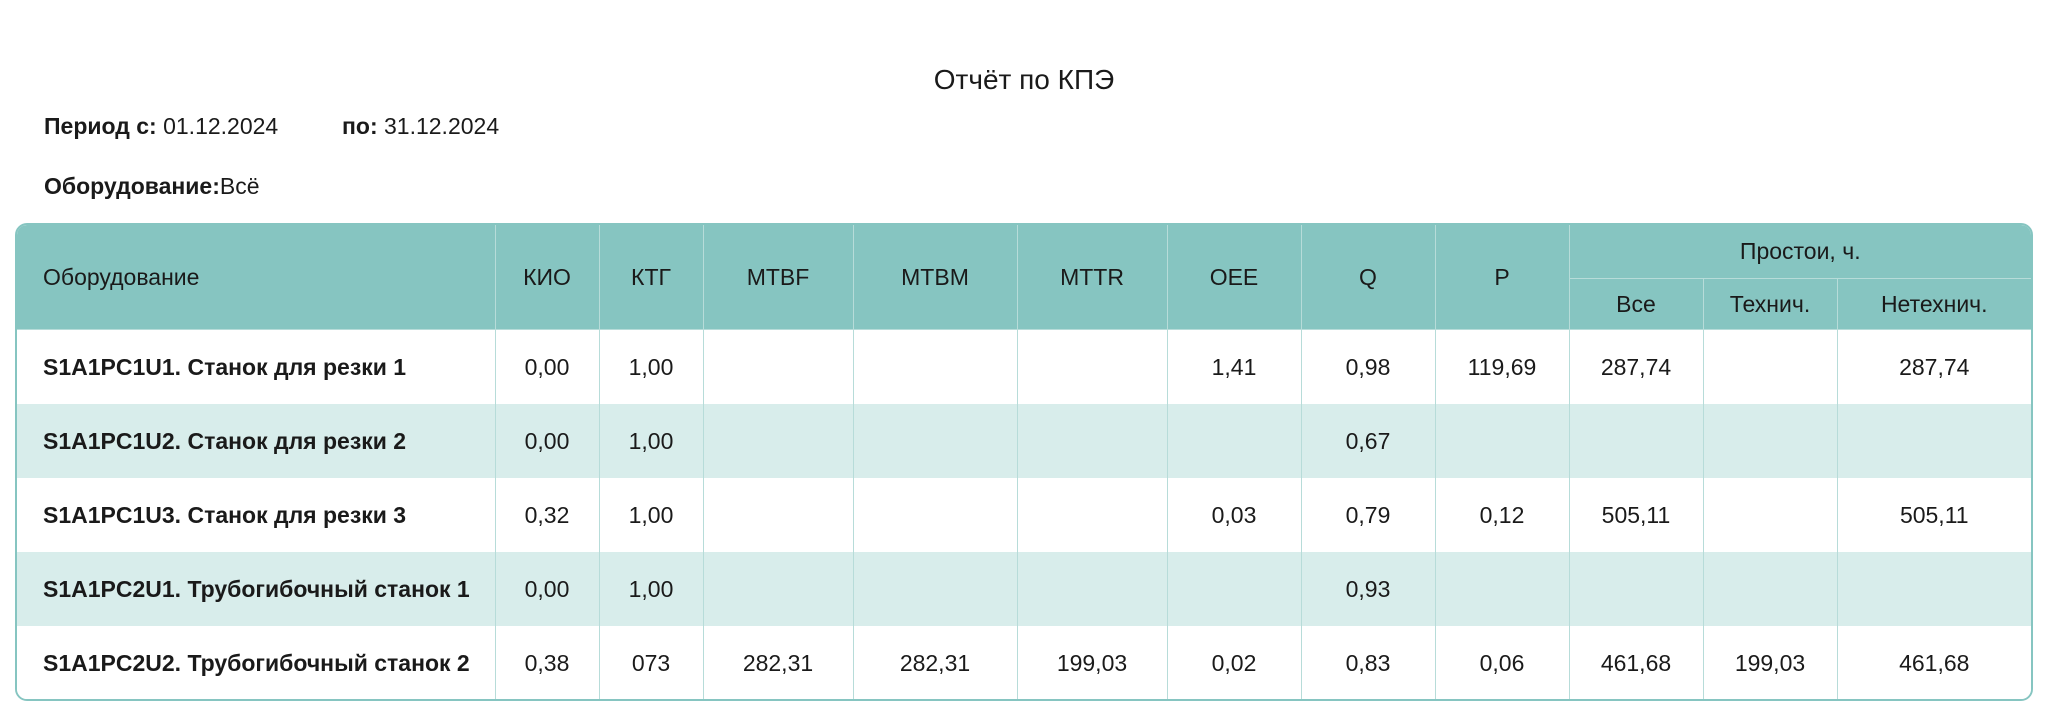 The image size is (2048, 717). I want to click on cell-oee: 0,02, so click(1234, 662).